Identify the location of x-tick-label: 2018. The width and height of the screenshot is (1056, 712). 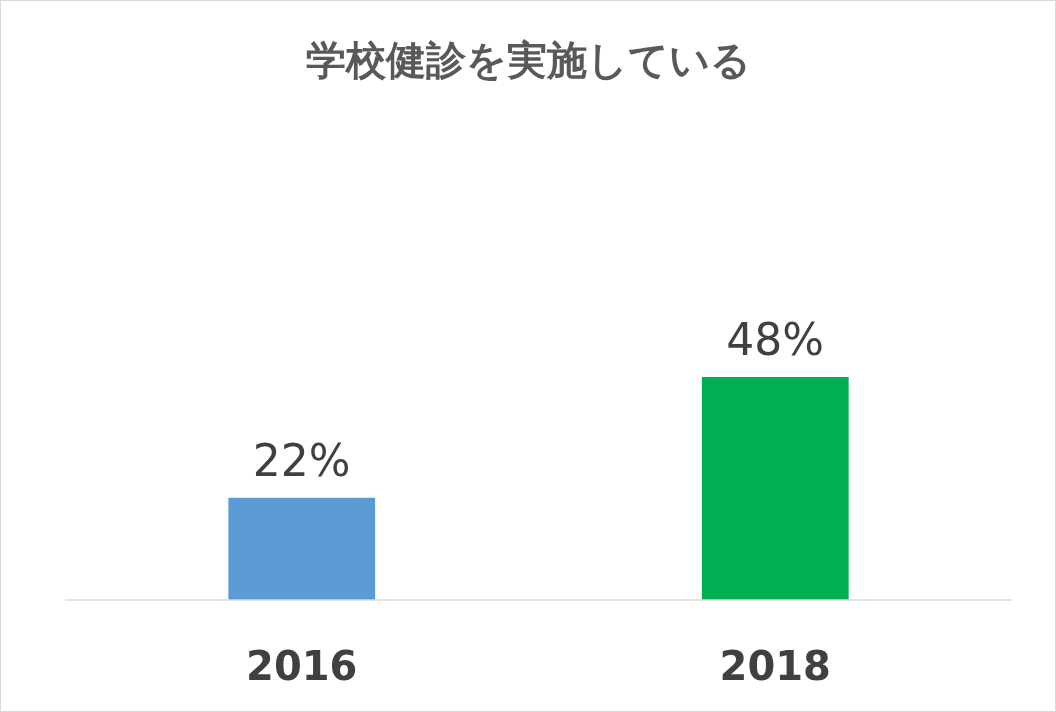
(775, 666).